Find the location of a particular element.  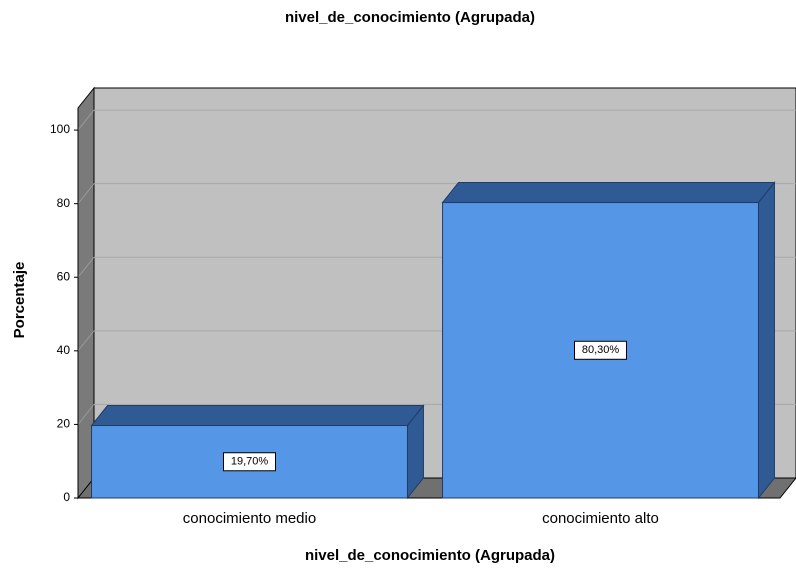

y-tick-label: 40 is located at coordinates (64, 350).